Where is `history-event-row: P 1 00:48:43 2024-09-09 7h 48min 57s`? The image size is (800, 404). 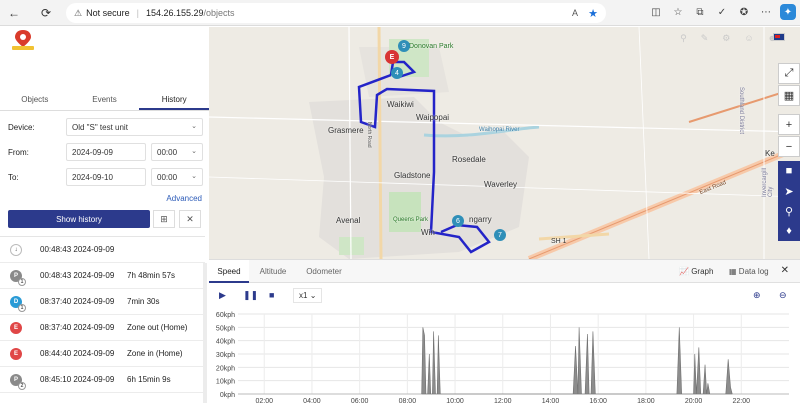
history-event-row: P 1 00:48:43 2024-09-09 7h 48min 57s is located at coordinates (102, 276).